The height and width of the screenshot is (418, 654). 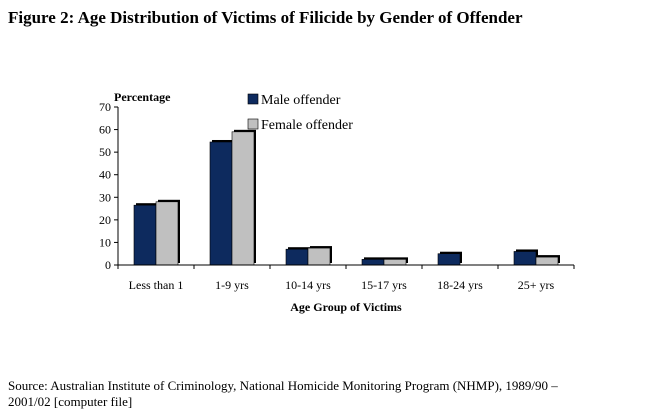 I want to click on y-tick-label: 0, so click(x=108, y=265).